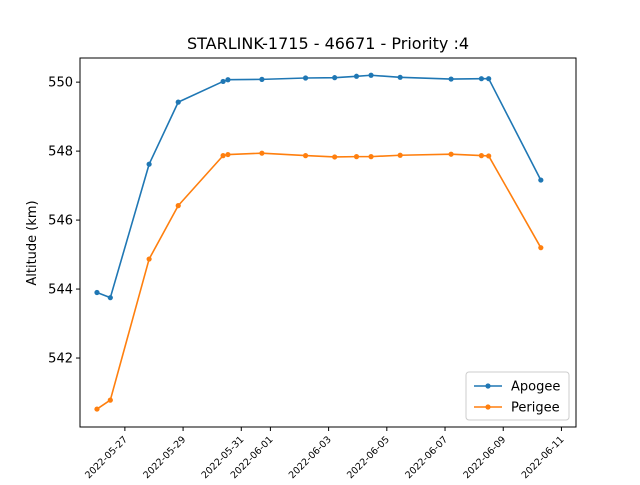 Image resolution: width=640 pixels, height=485 pixels. I want to click on y-tick-label: 546, so click(60, 221).